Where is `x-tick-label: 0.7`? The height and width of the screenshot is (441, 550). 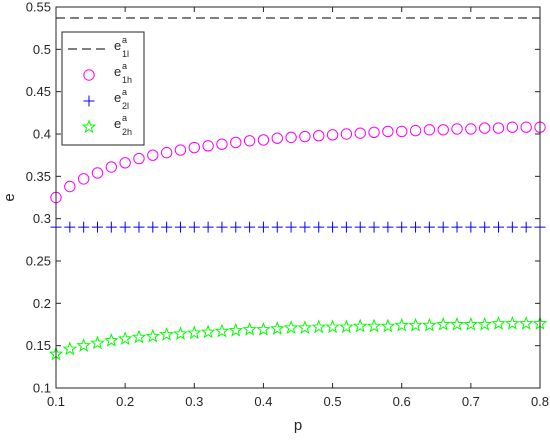
x-tick-label: 0.7 is located at coordinates (471, 401).